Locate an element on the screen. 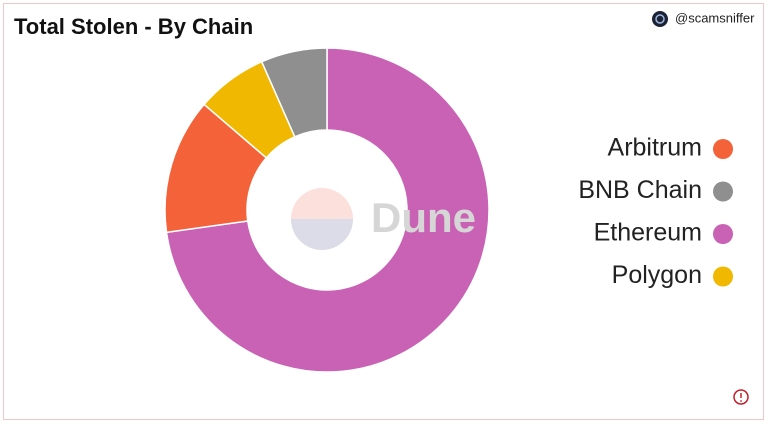 The width and height of the screenshot is (768, 424). legend: Arbitrum BNB Chain Ethereum Polygon is located at coordinates (655, 211).